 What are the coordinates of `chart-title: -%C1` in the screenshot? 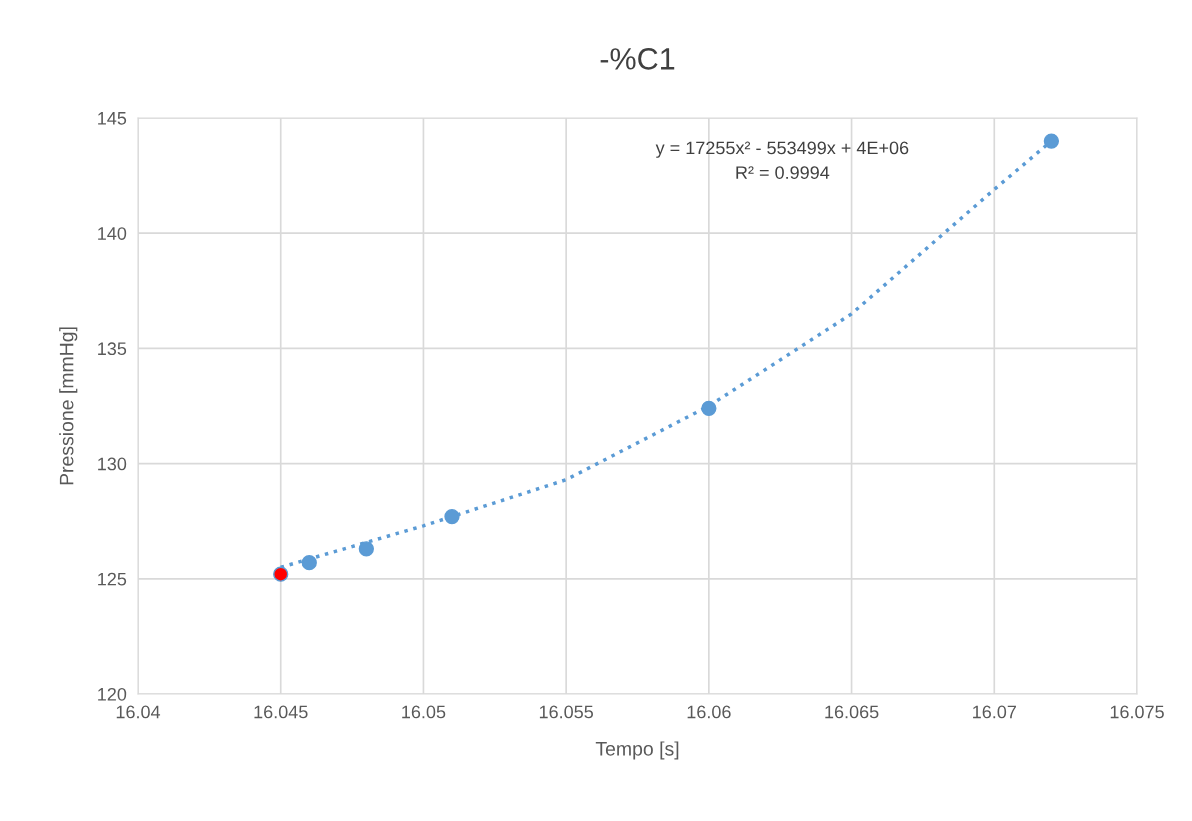 It's located at (637, 59).